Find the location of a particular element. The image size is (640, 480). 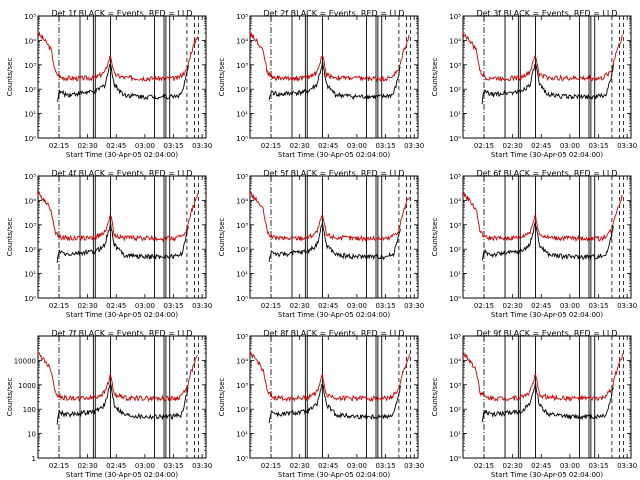

panel-title: Det 2f BLACK = Events, RED = LLD is located at coordinates (333, 13).